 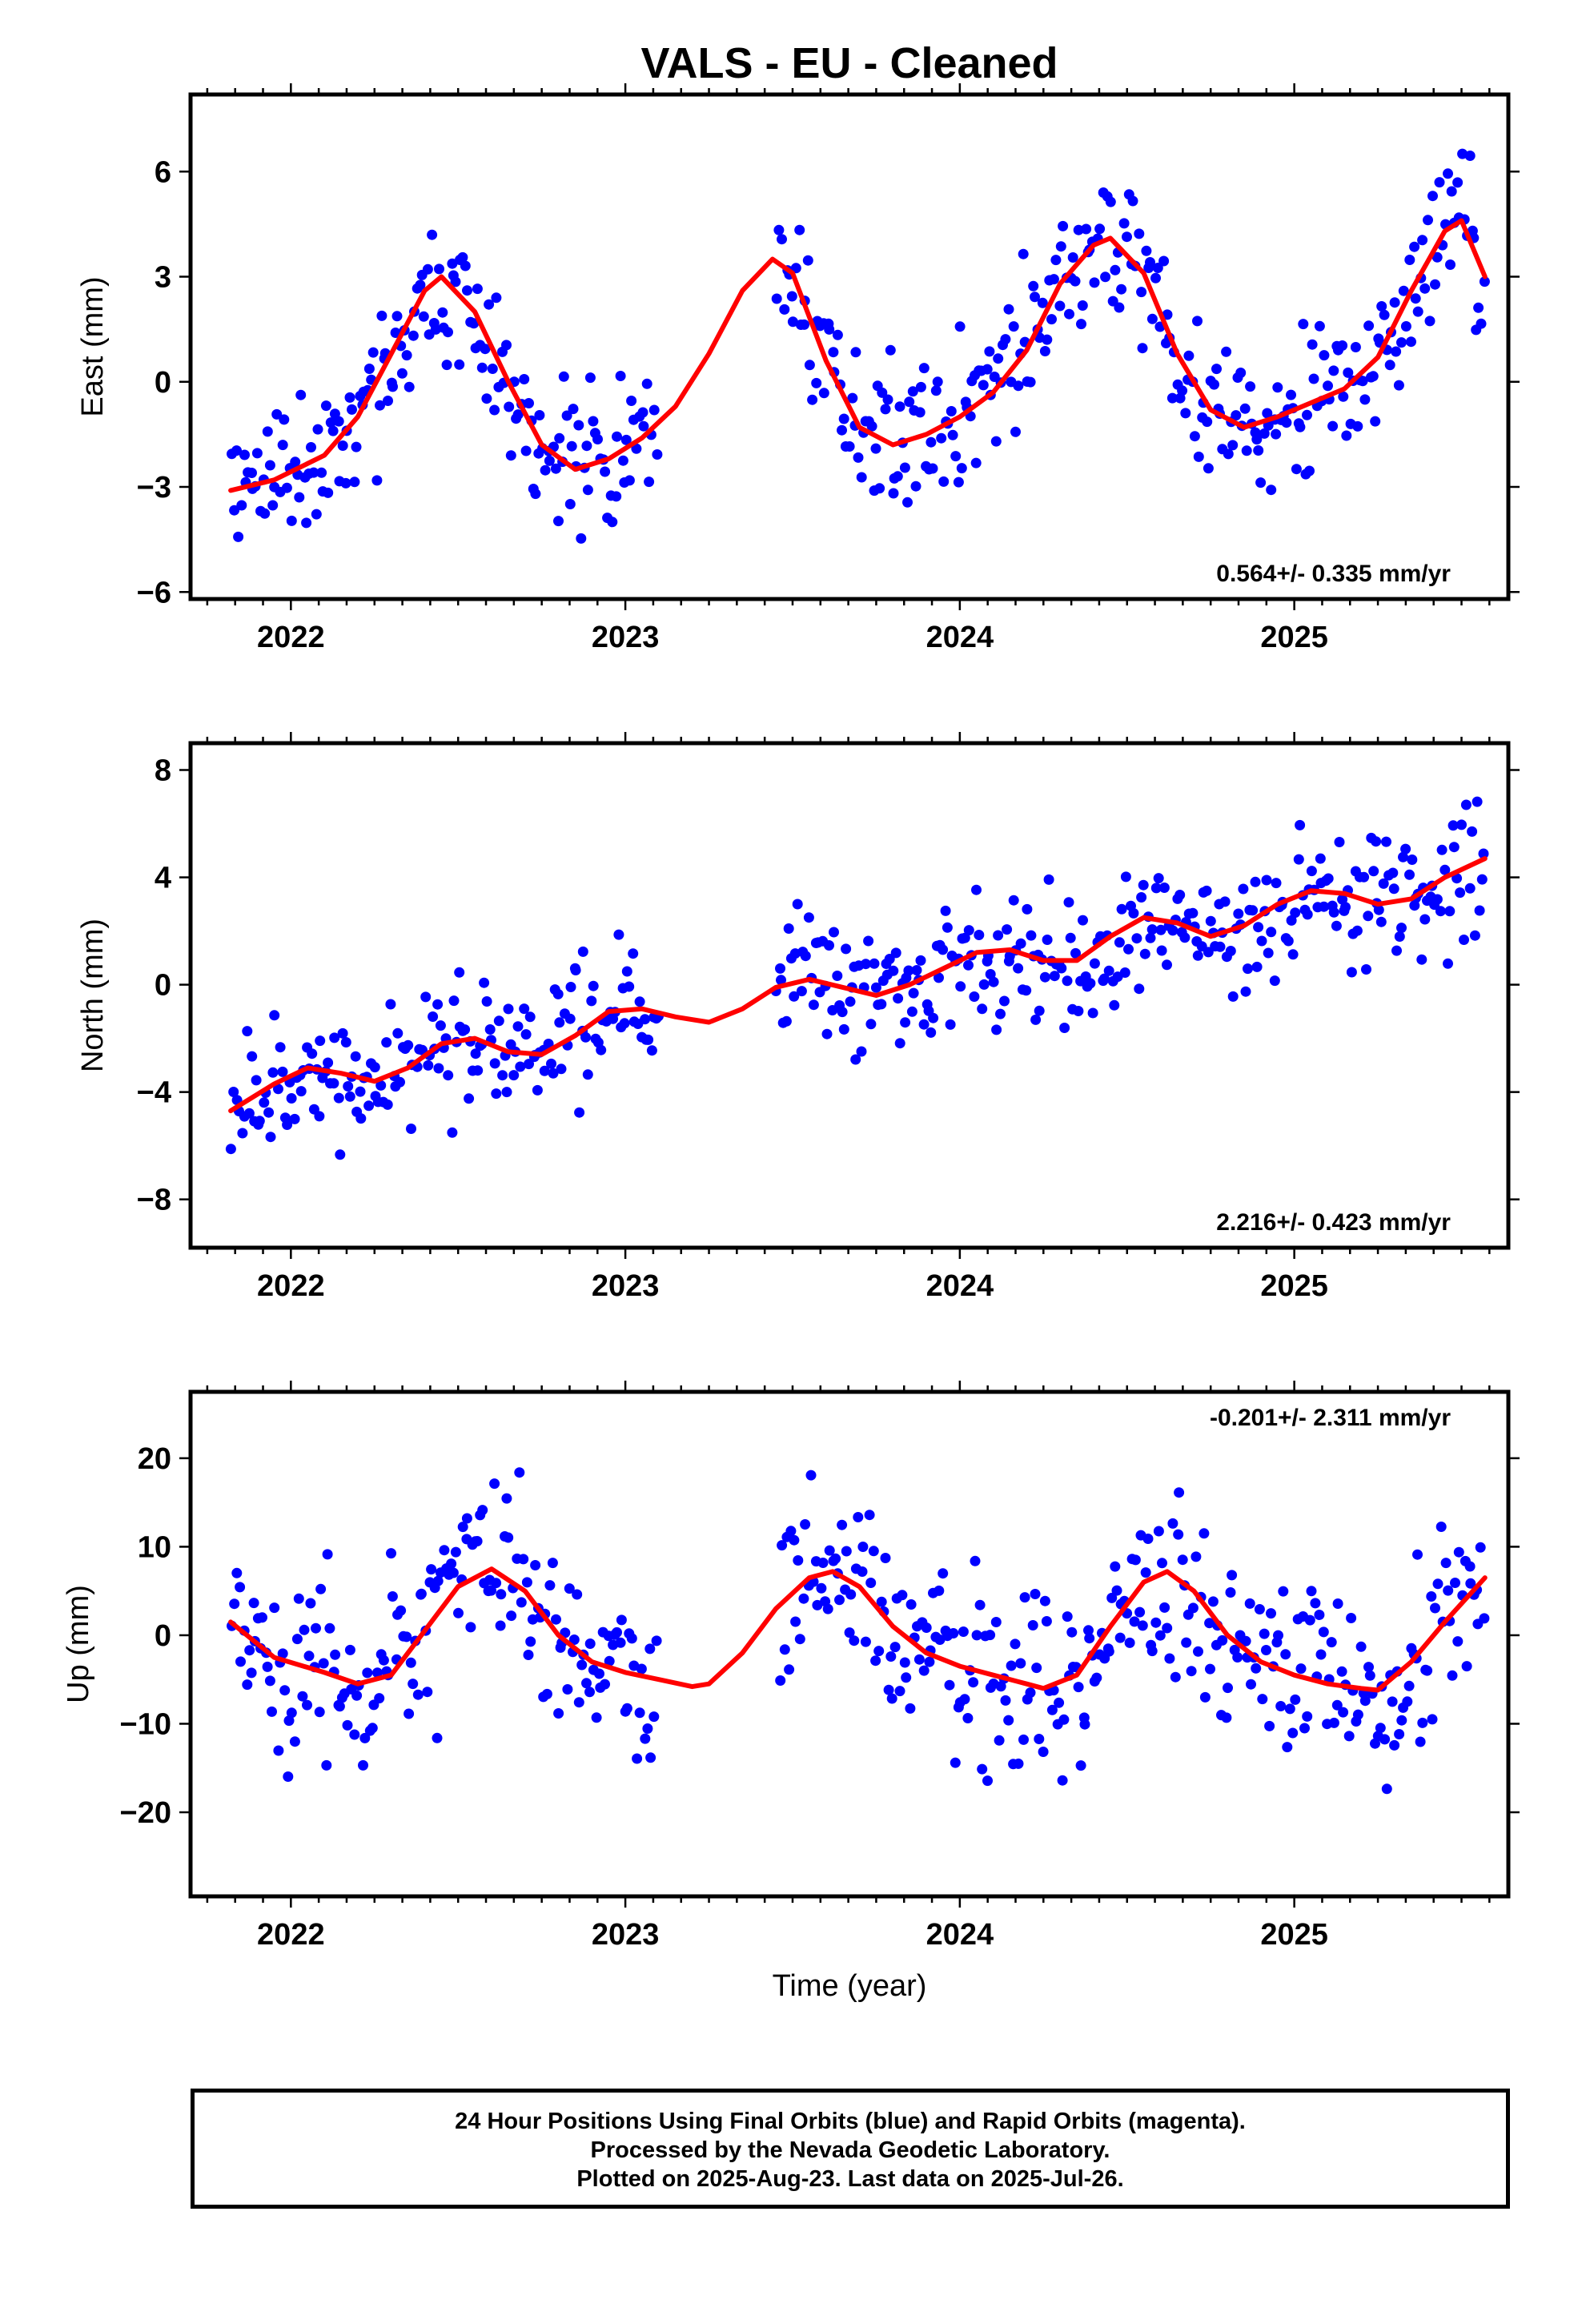 What do you see at coordinates (960, 1286) in the screenshot?
I see `x-tick-label-north: 2024` at bounding box center [960, 1286].